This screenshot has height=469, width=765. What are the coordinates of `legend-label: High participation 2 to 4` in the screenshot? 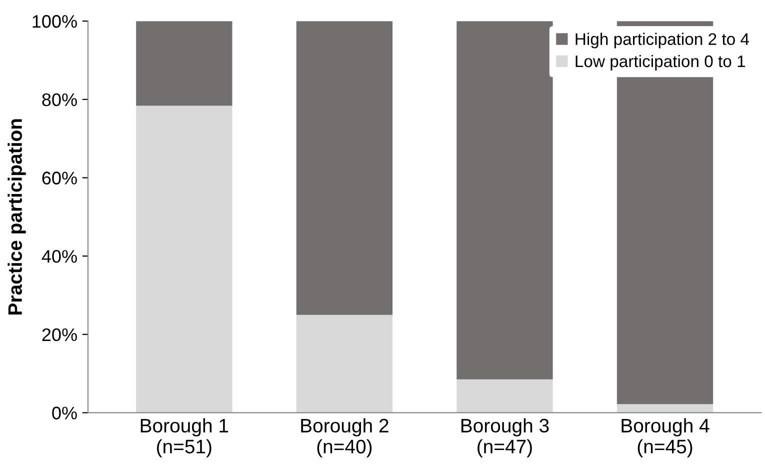 It's located at (663, 40).